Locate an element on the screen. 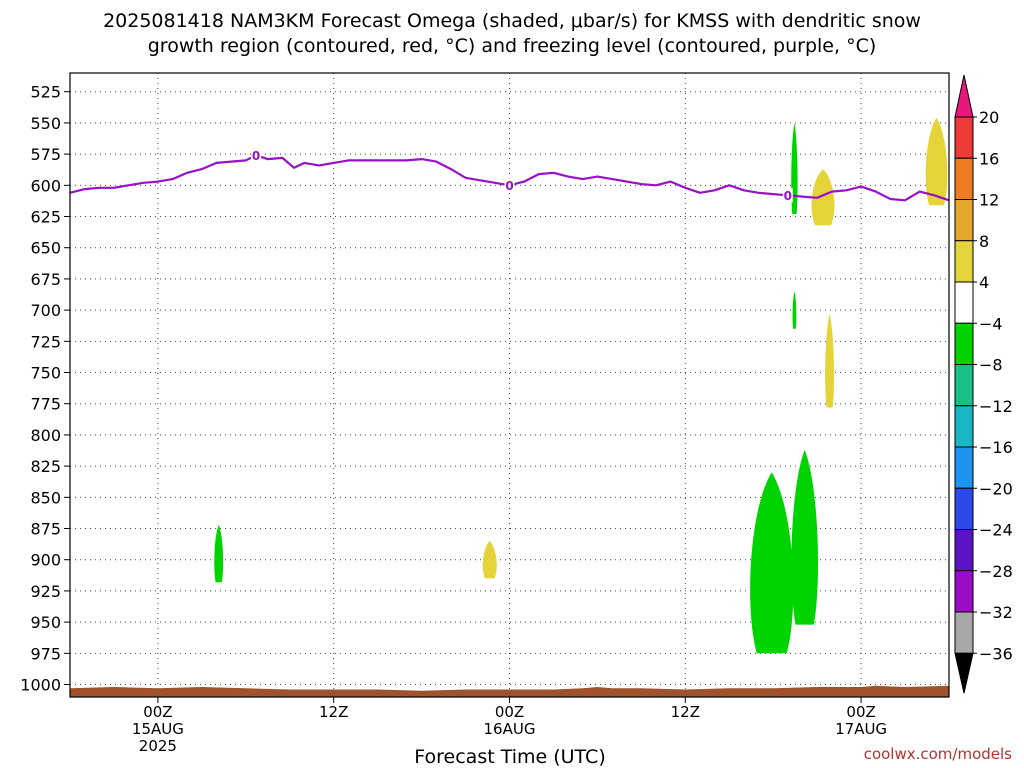 The height and width of the screenshot is (768, 1024). y-tick-label: 950 is located at coordinates (45, 622).